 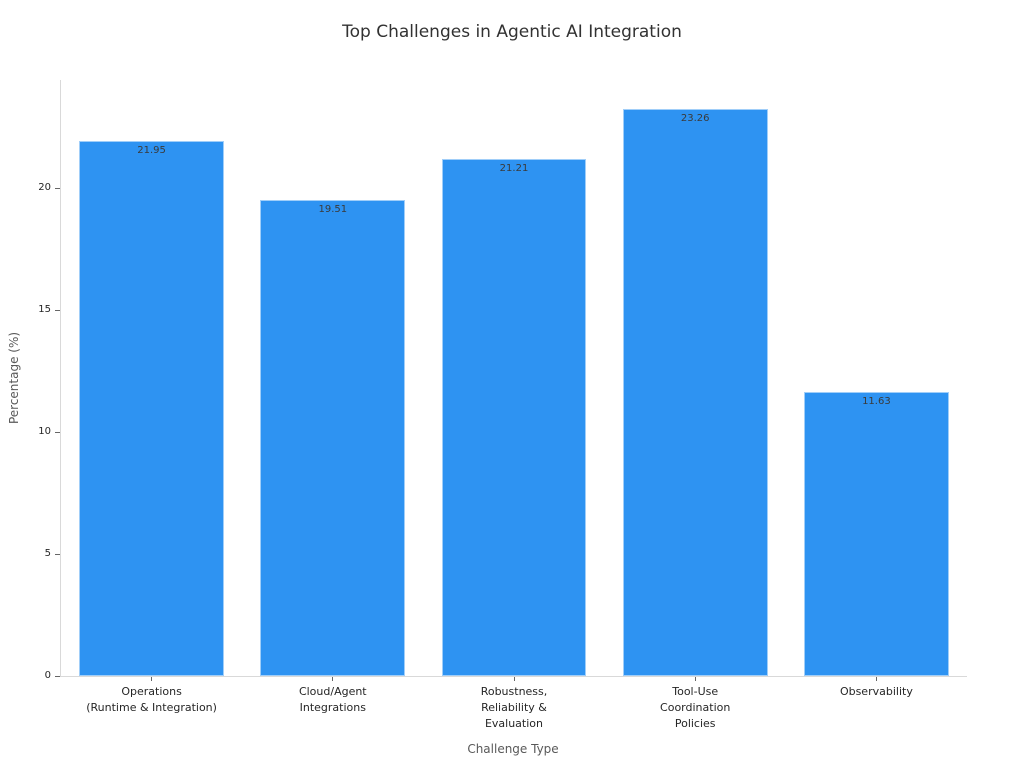 What do you see at coordinates (332, 699) in the screenshot?
I see `x-category-label: Cloud/Agent Integrations` at bounding box center [332, 699].